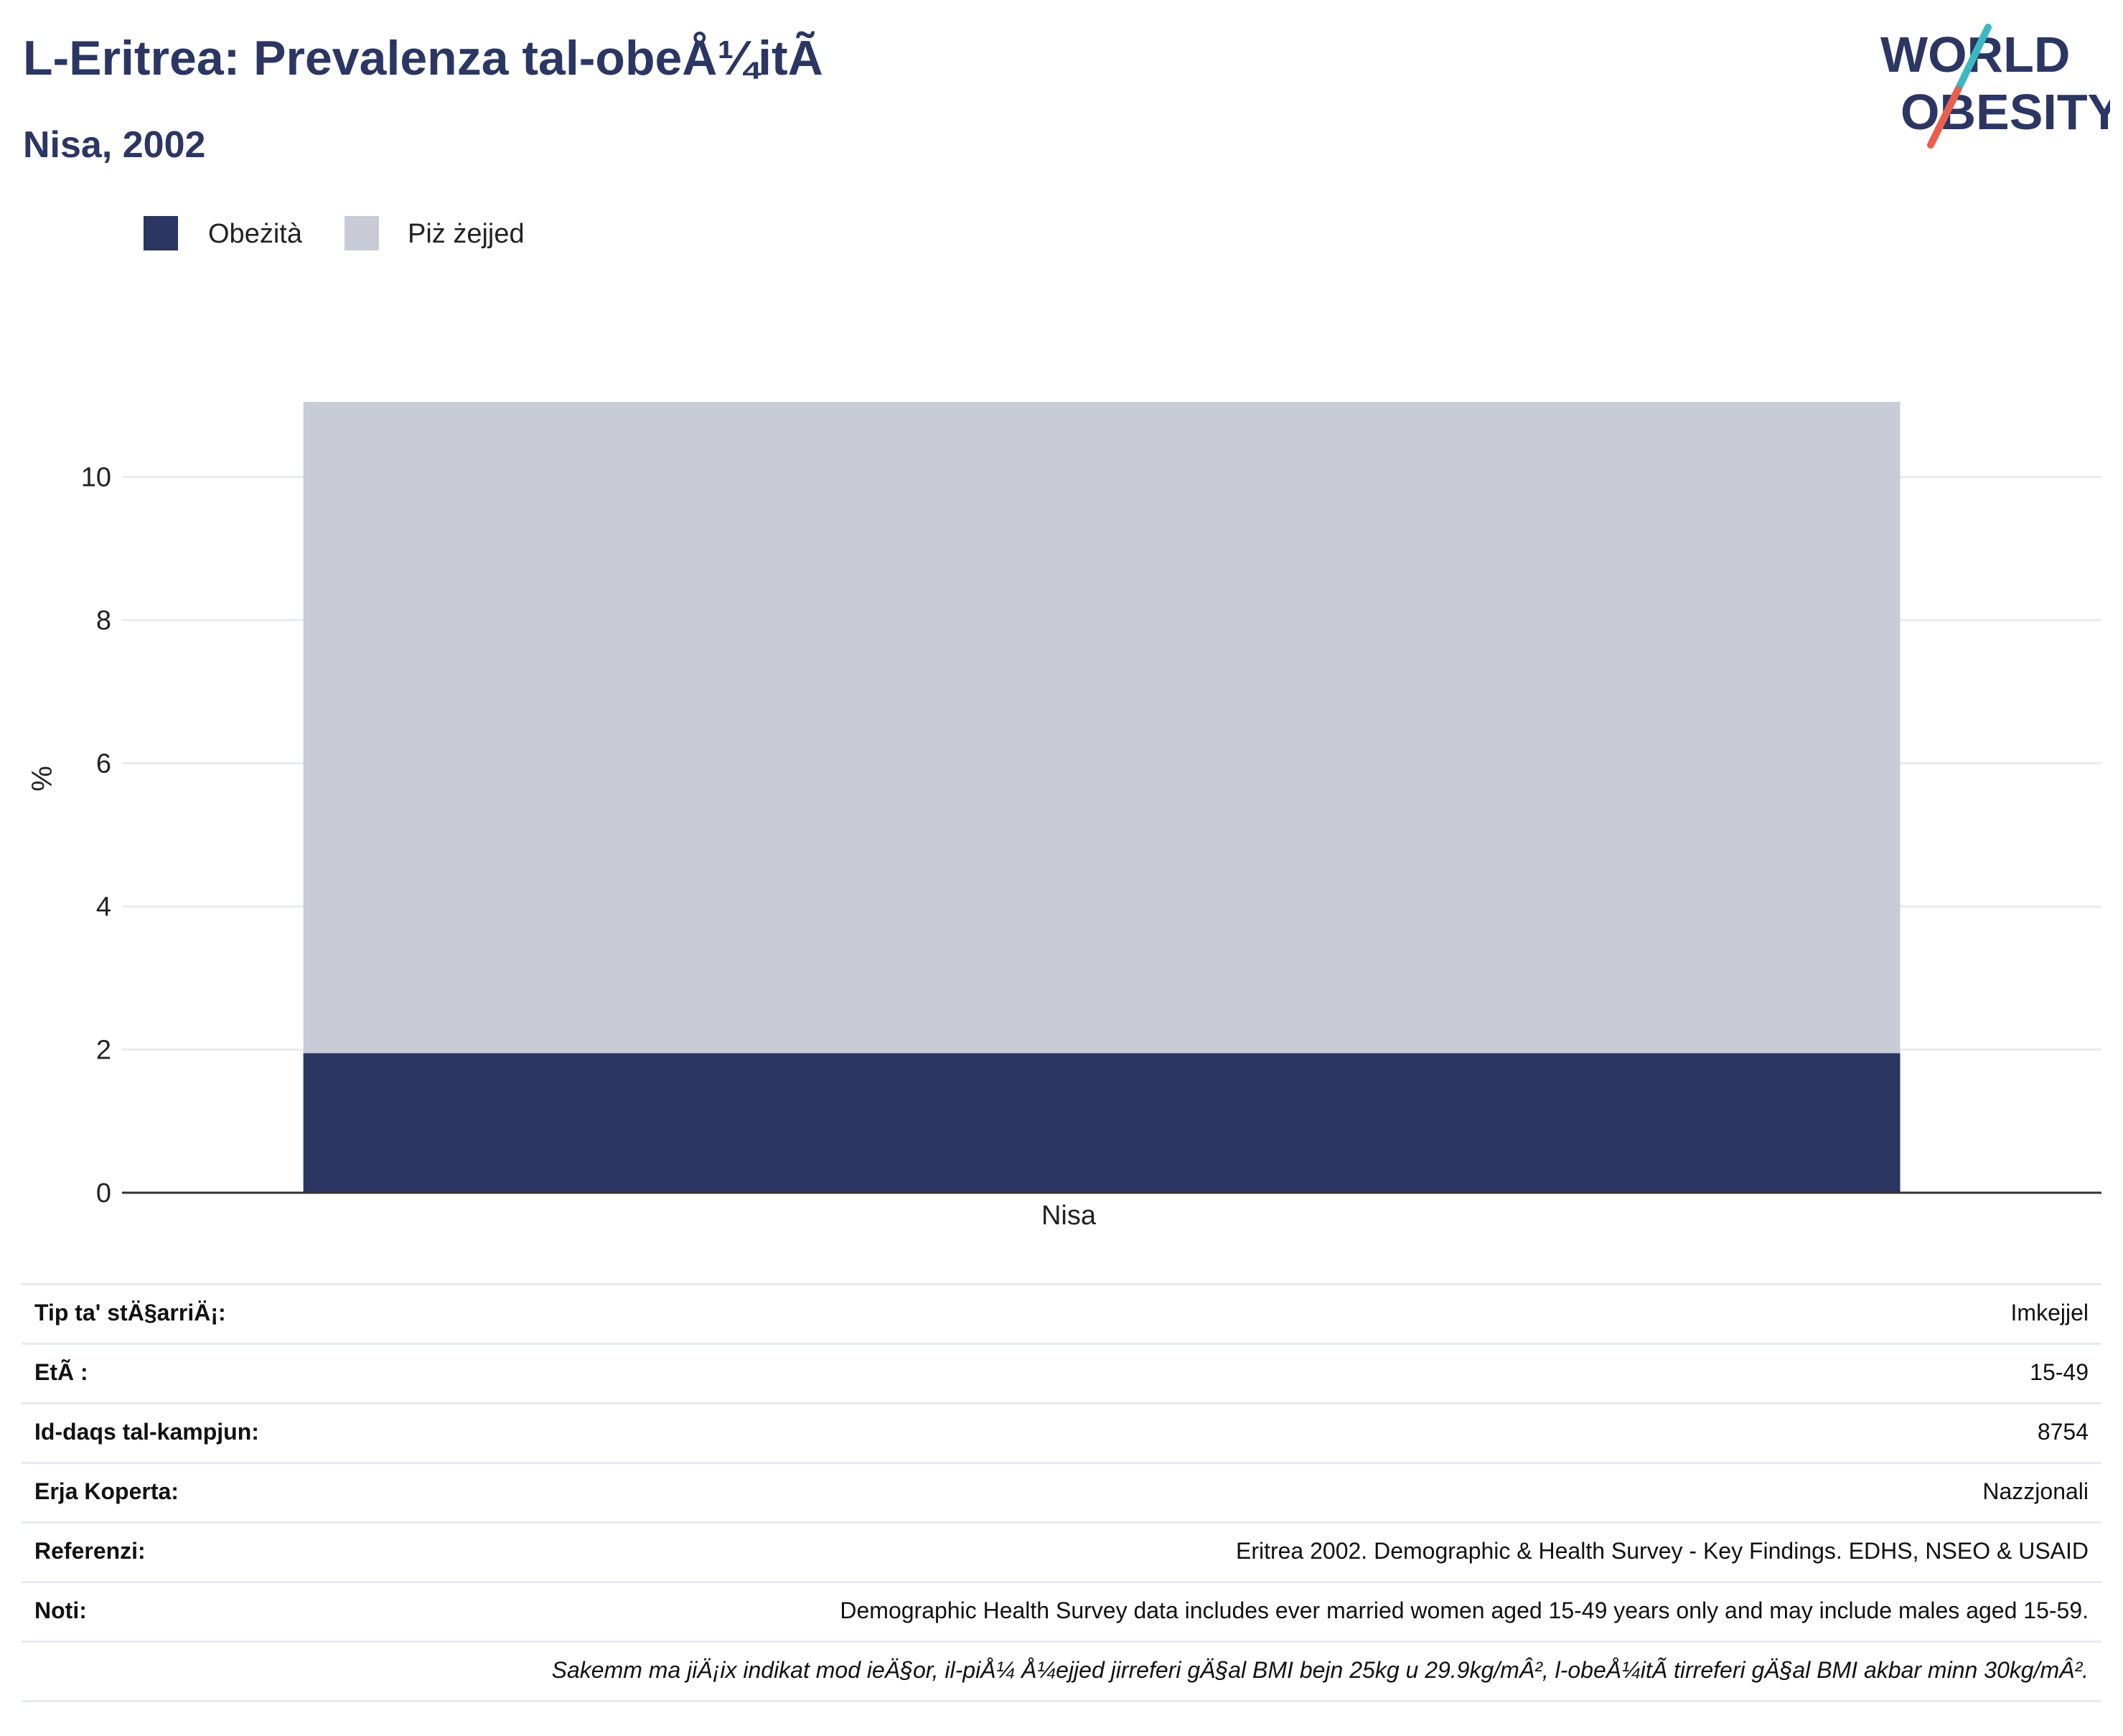 This screenshot has width=2123, height=1736. I want to click on y-tick-label: 2, so click(103, 1051).